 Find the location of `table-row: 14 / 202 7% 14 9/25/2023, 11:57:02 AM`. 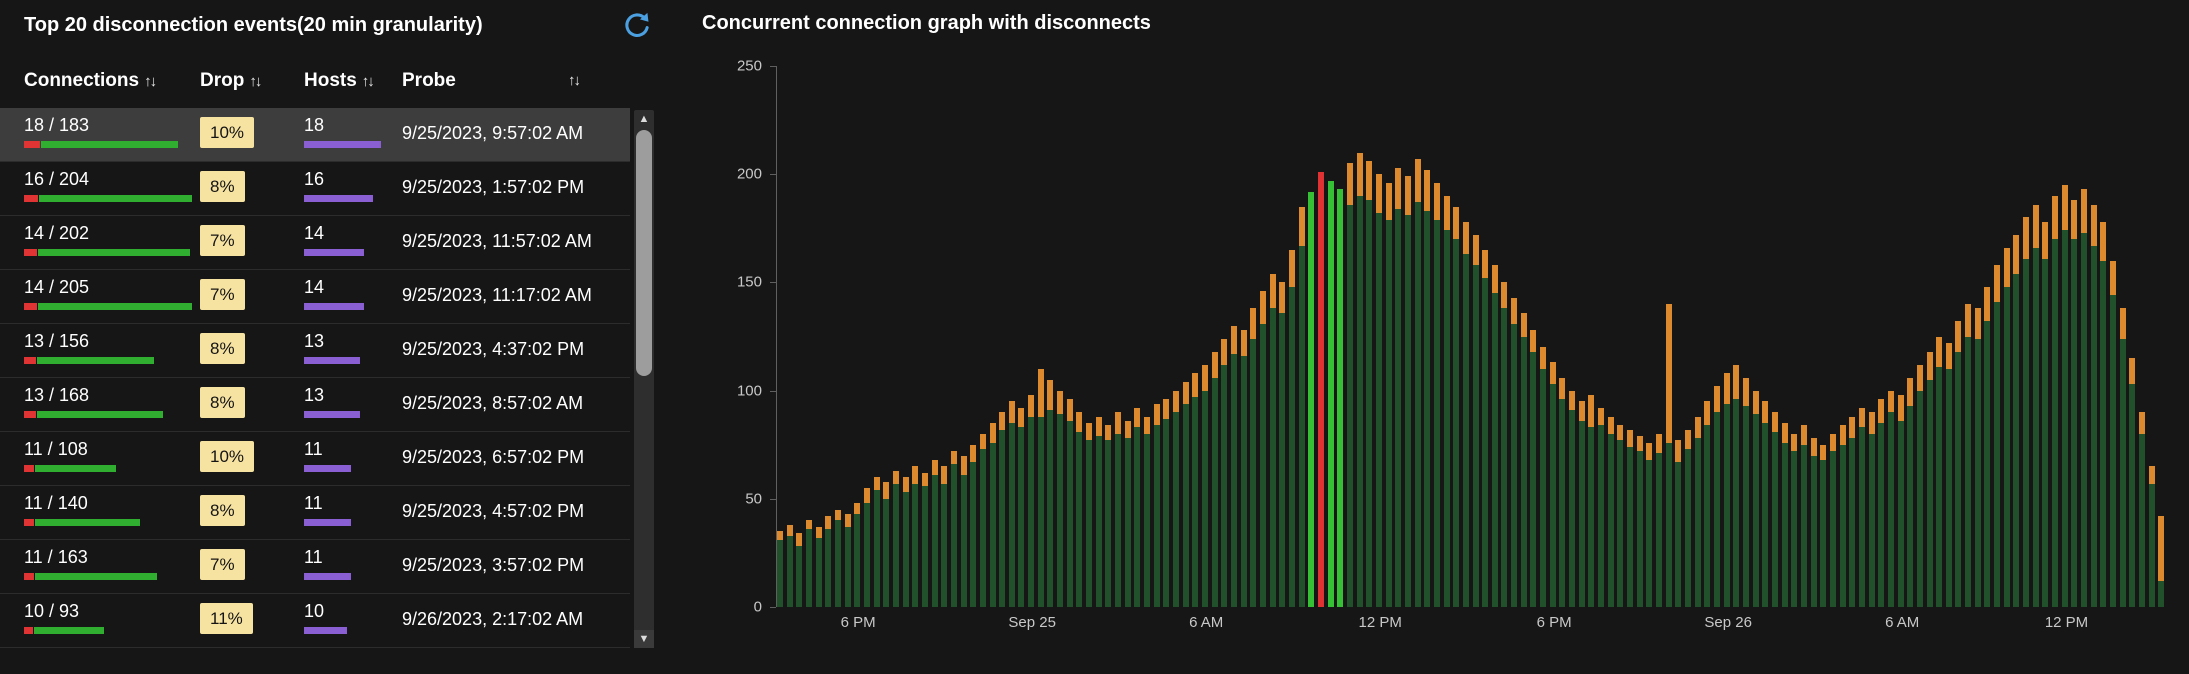

table-row: 14 / 202 7% 14 9/25/2023, 11:57:02 AM is located at coordinates (315, 243).